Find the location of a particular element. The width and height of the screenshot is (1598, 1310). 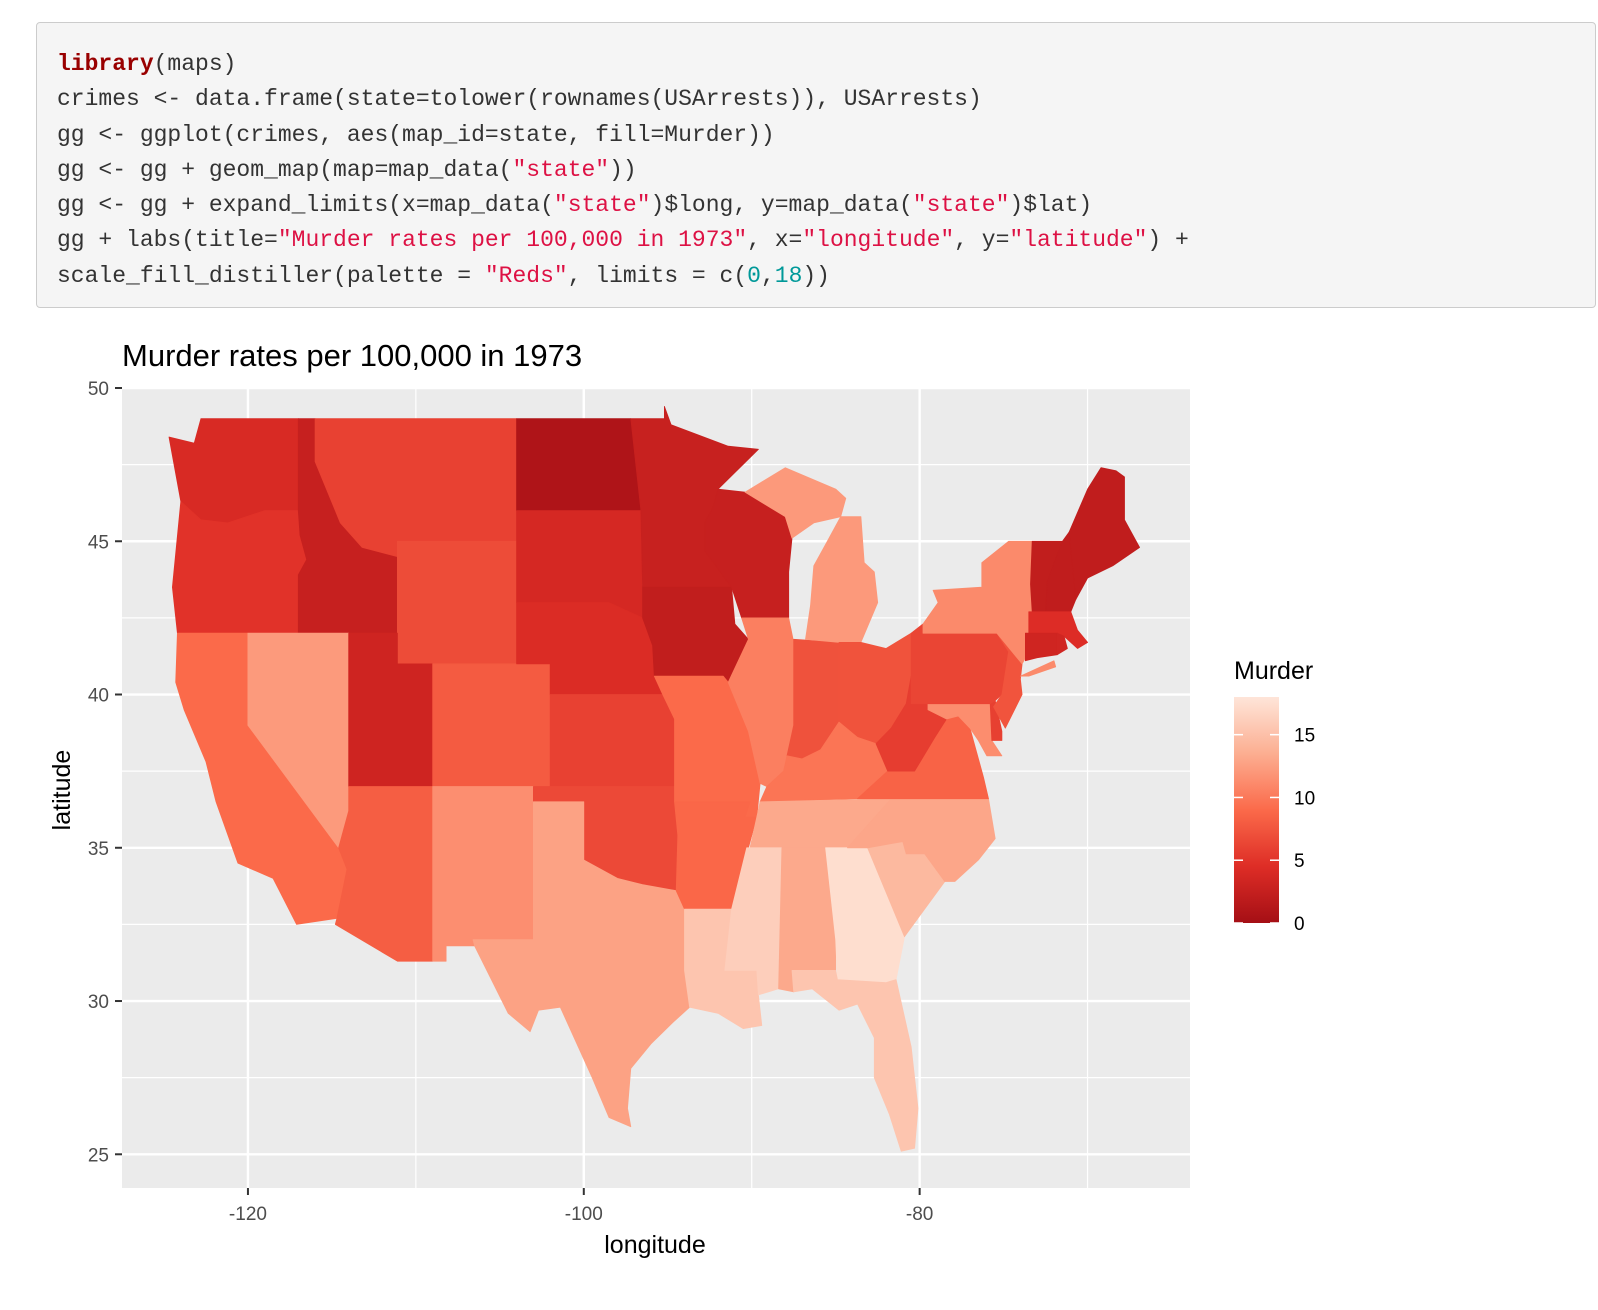

state-iowa is located at coordinates (695, 634).